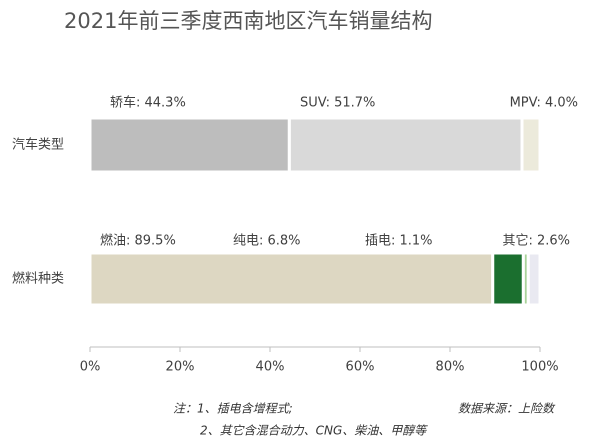 This screenshot has height=443, width=600. What do you see at coordinates (38, 279) in the screenshot?
I see `category-label: 燃料种类` at bounding box center [38, 279].